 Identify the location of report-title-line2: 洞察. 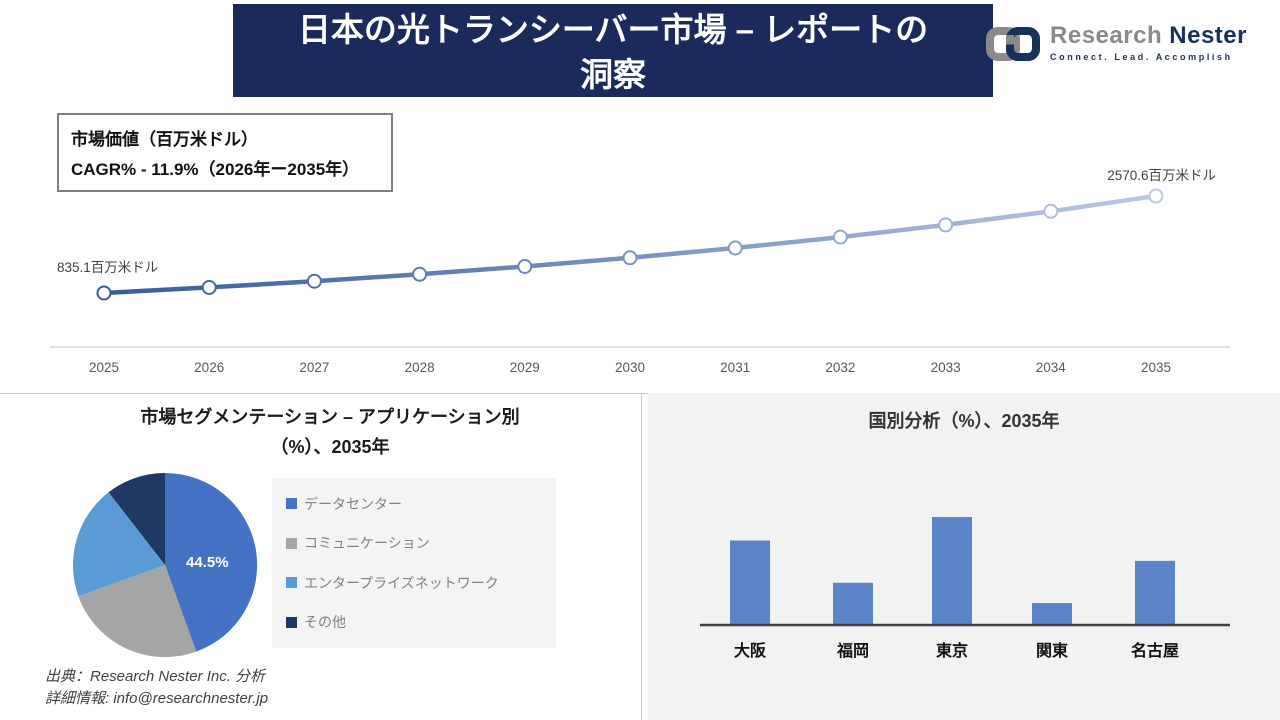
(613, 74).